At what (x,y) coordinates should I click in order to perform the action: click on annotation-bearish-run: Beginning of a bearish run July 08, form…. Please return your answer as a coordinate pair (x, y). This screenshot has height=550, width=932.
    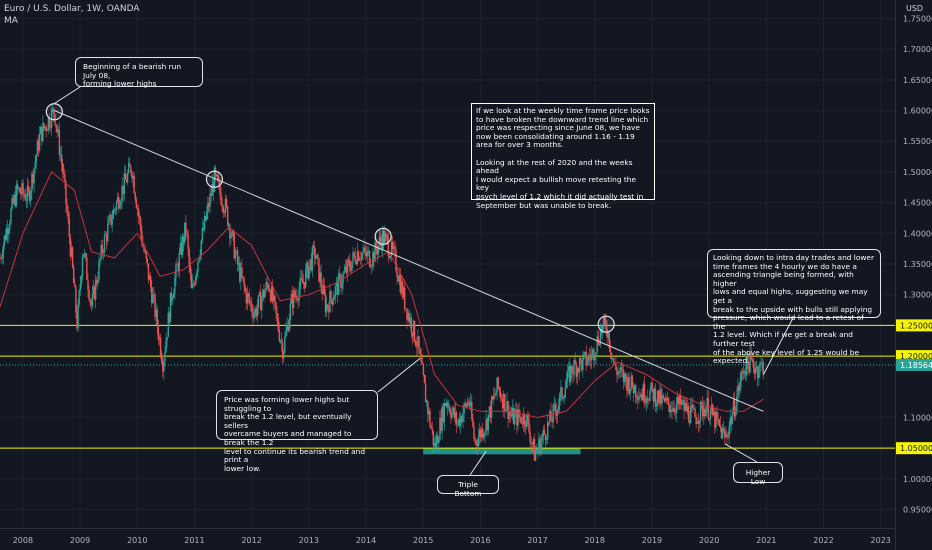
    Looking at the image, I should click on (139, 72).